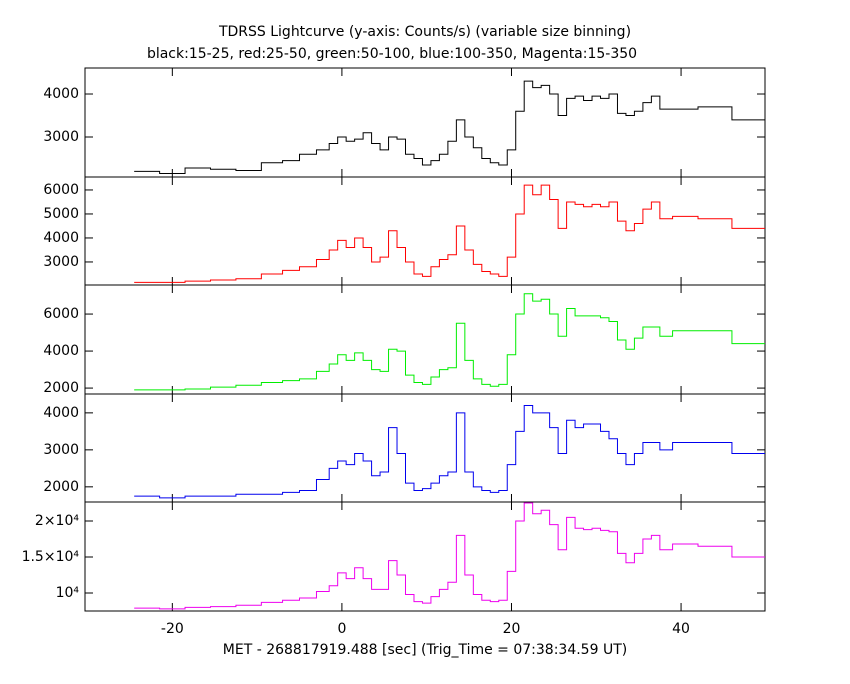 Image resolution: width=850 pixels, height=684 pixels. What do you see at coordinates (512, 629) in the screenshot?
I see `x-tick-label: 20` at bounding box center [512, 629].